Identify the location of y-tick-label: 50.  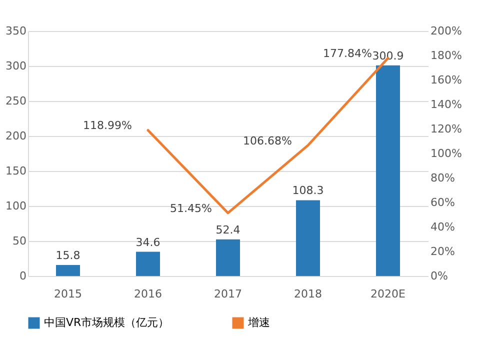
(19, 241).